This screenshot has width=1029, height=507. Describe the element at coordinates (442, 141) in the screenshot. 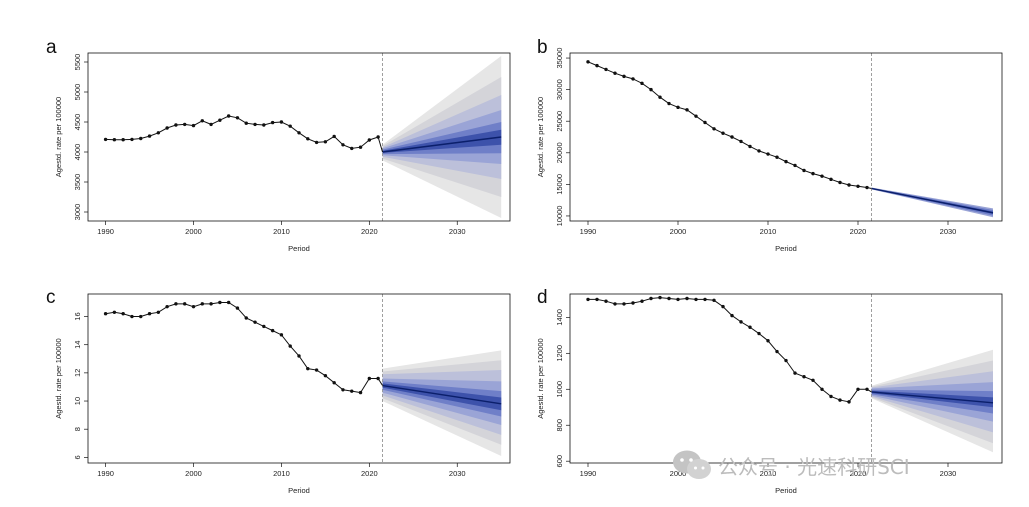

I see `forecast-band-20pct` at that location.